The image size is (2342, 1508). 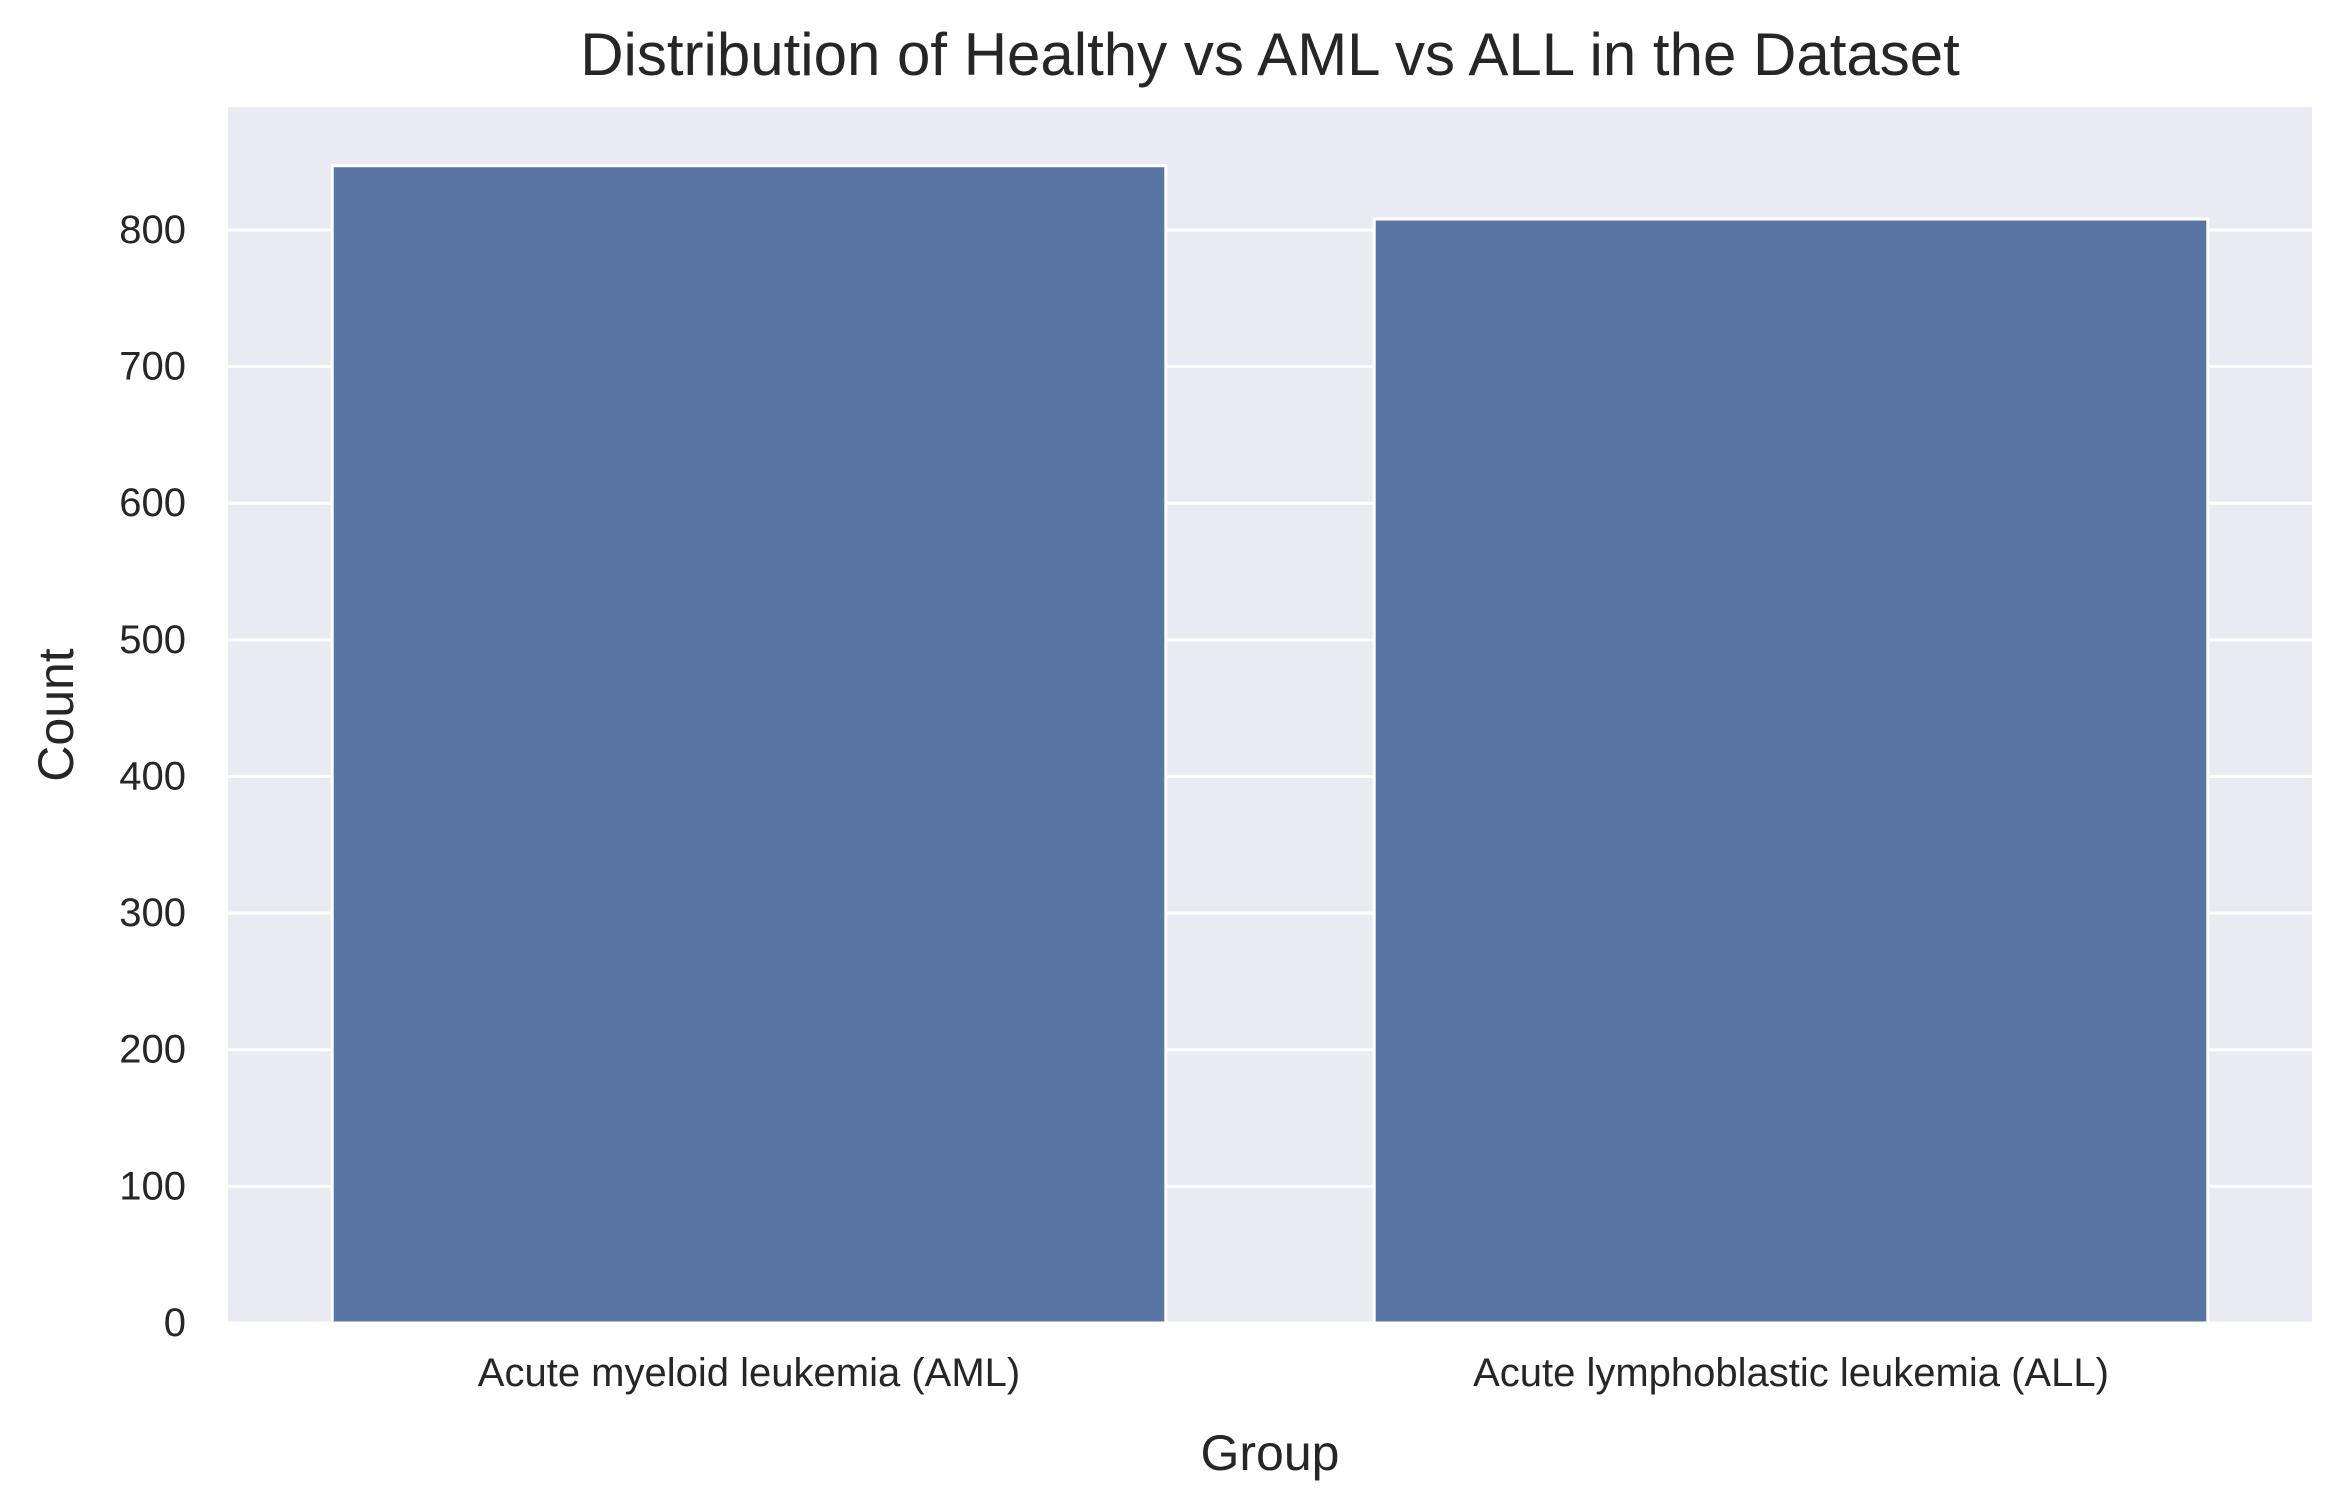 What do you see at coordinates (175, 1323) in the screenshot?
I see `y-tick-label: 0` at bounding box center [175, 1323].